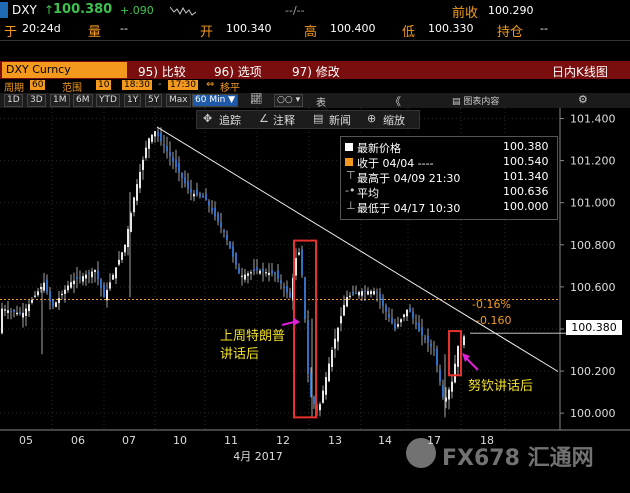 The height and width of the screenshot is (493, 630). I want to click on period-ytd-button: YTD, so click(108, 100).